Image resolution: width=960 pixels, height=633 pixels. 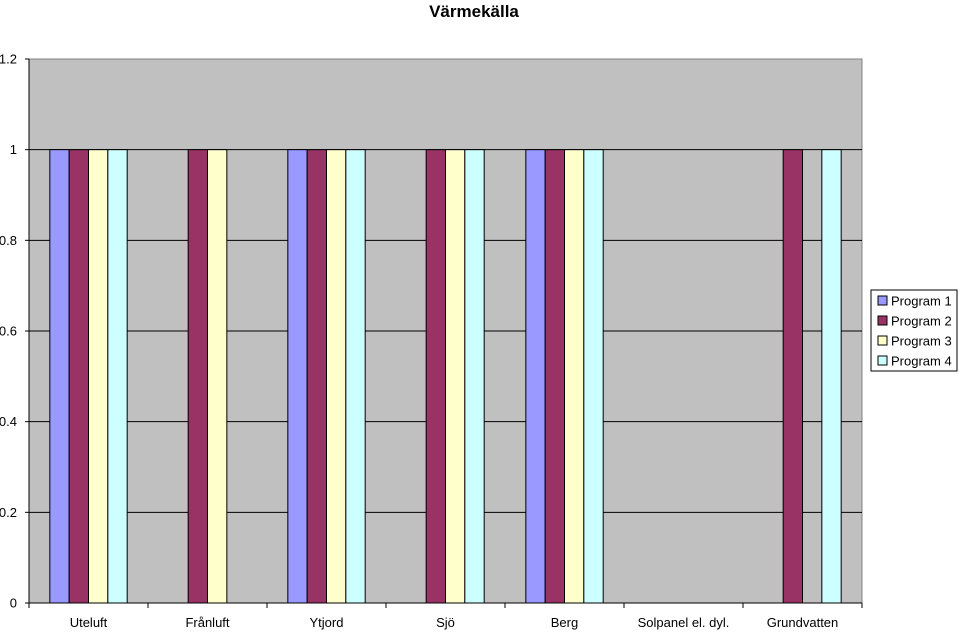 I want to click on legend-label: Program 4, so click(x=921, y=361).